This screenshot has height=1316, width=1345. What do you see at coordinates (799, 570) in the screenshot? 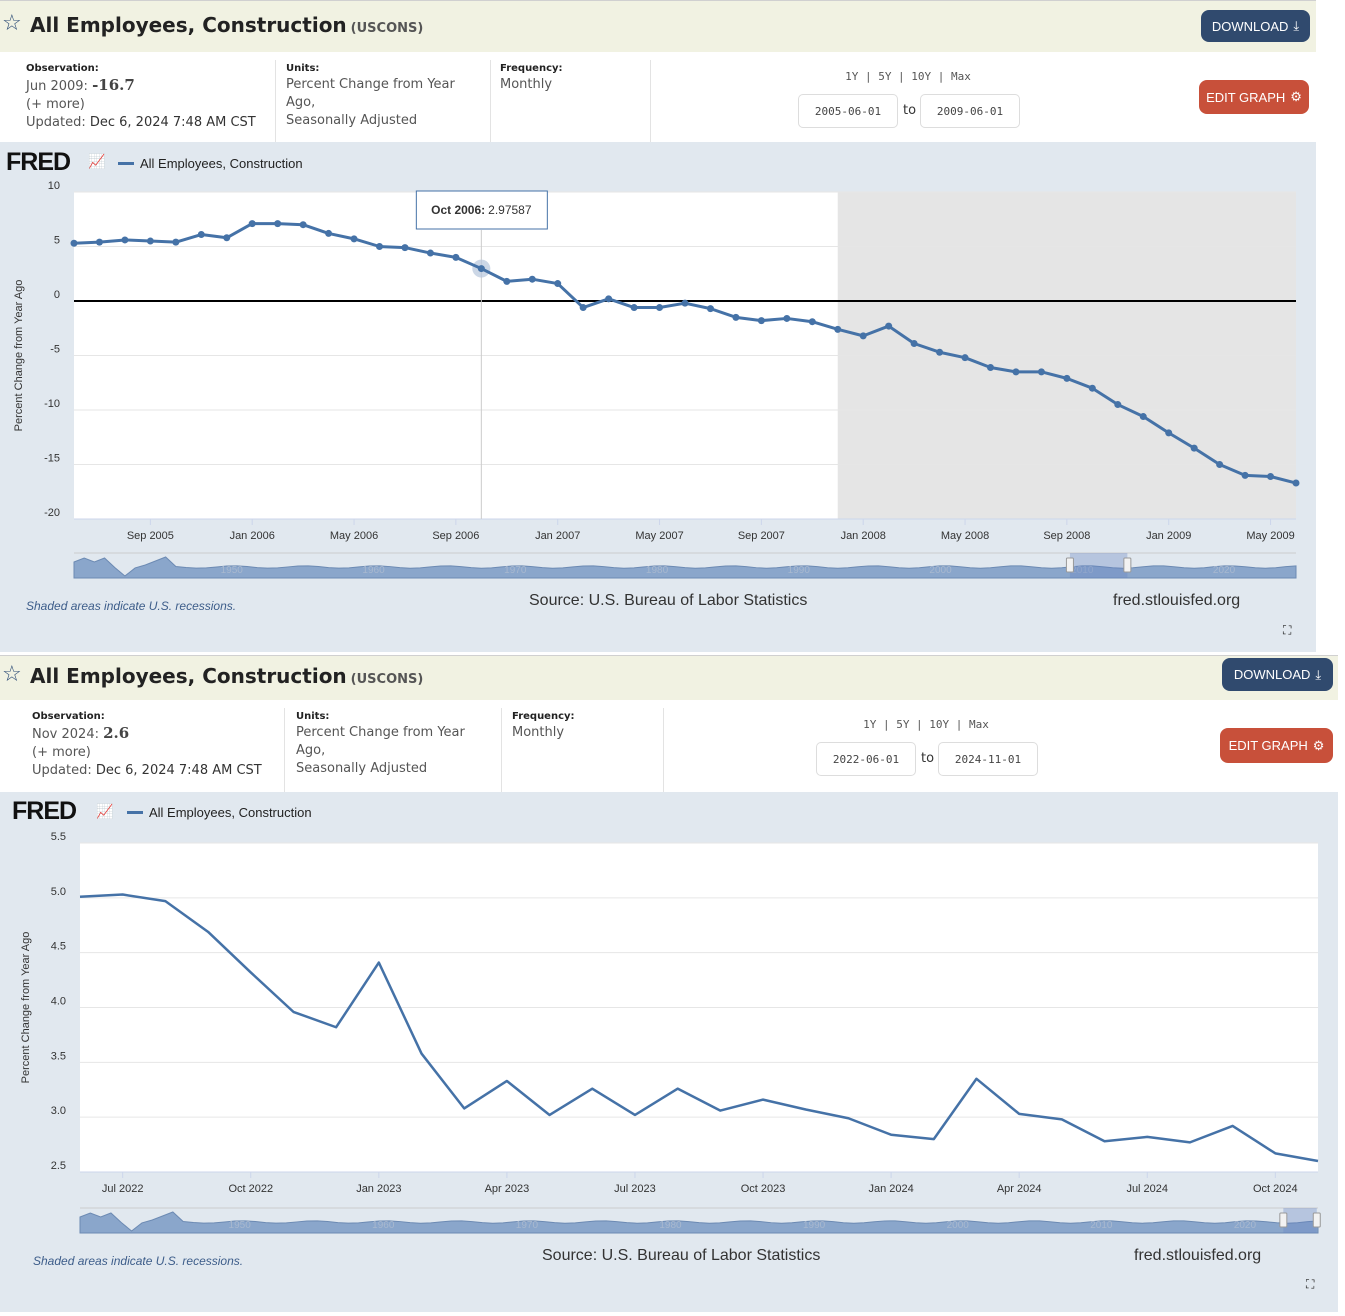
I see `navigator-year-label: 1990` at bounding box center [799, 570].